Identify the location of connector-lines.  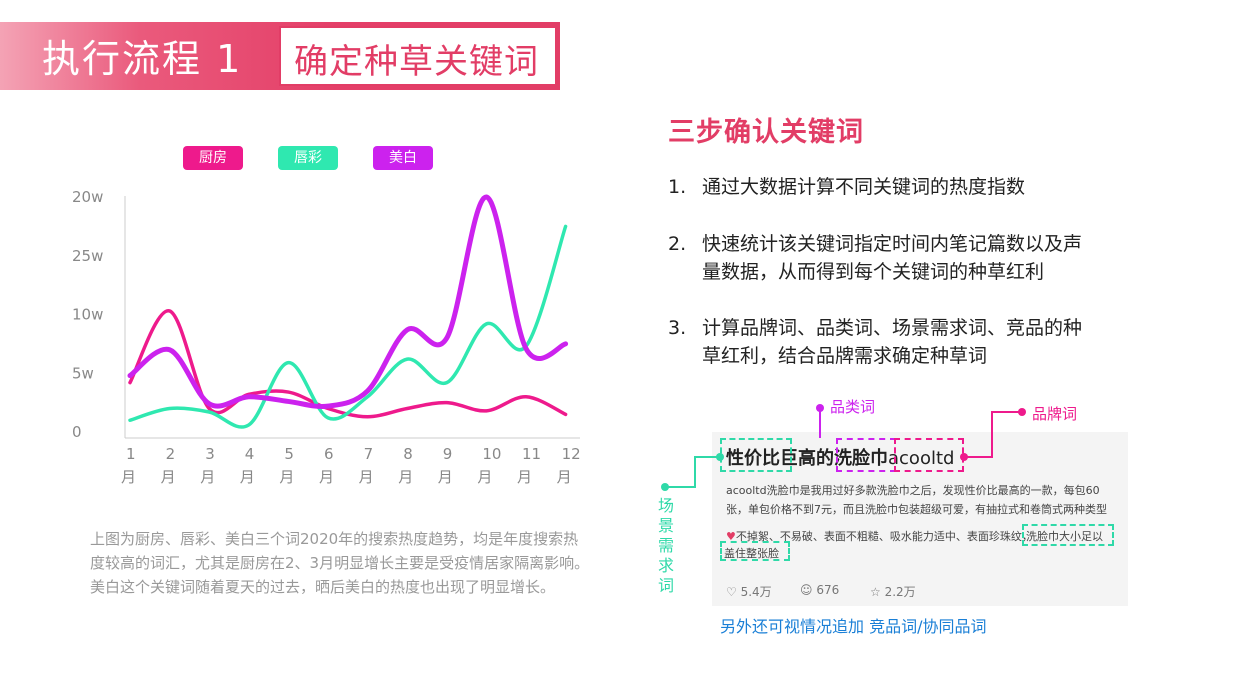
(843, 447).